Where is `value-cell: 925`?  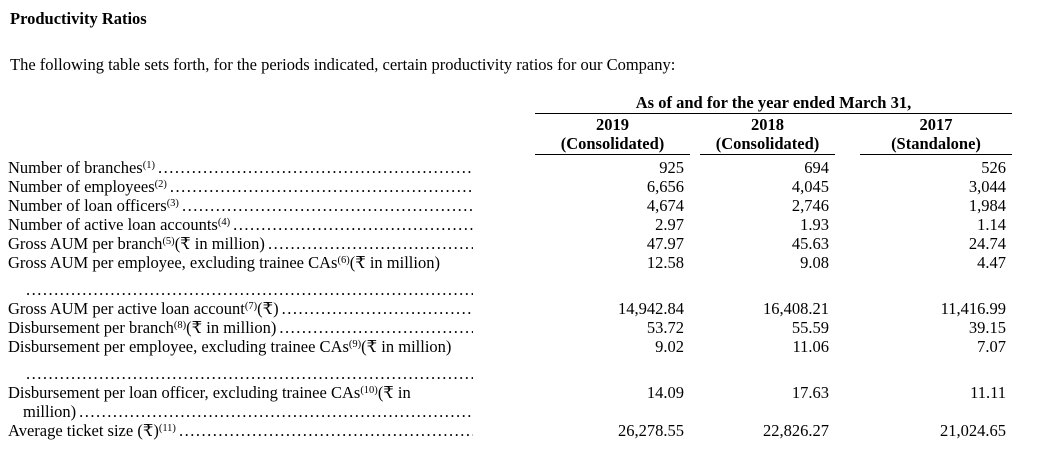 value-cell: 925 is located at coordinates (671, 167).